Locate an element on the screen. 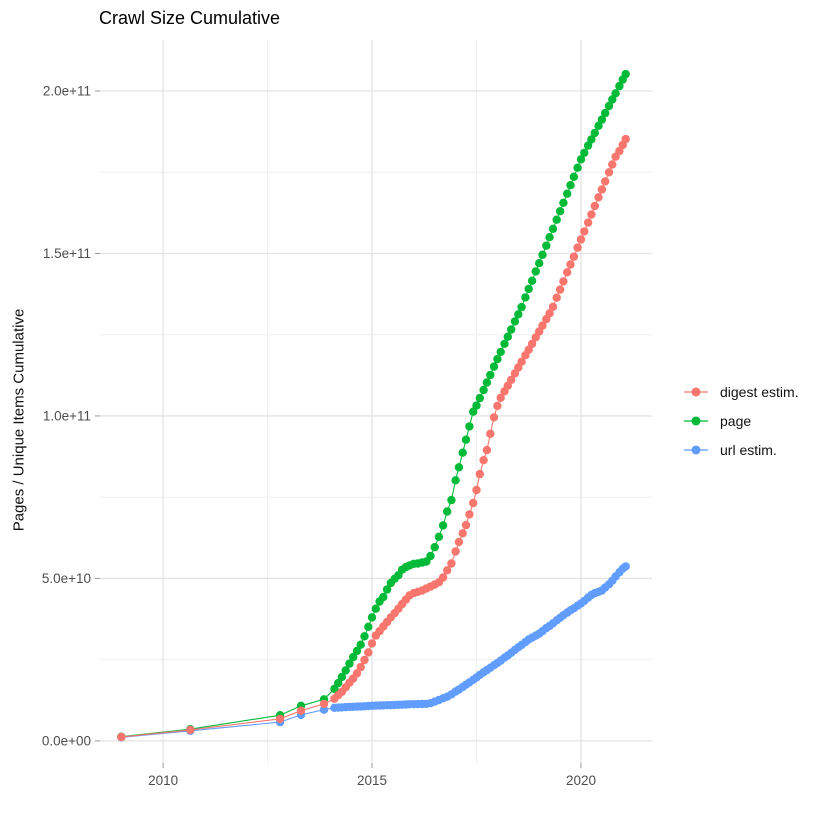 Image resolution: width=826 pixels, height=827 pixels. legend: digest estim. page url estim. is located at coordinates (741, 420).